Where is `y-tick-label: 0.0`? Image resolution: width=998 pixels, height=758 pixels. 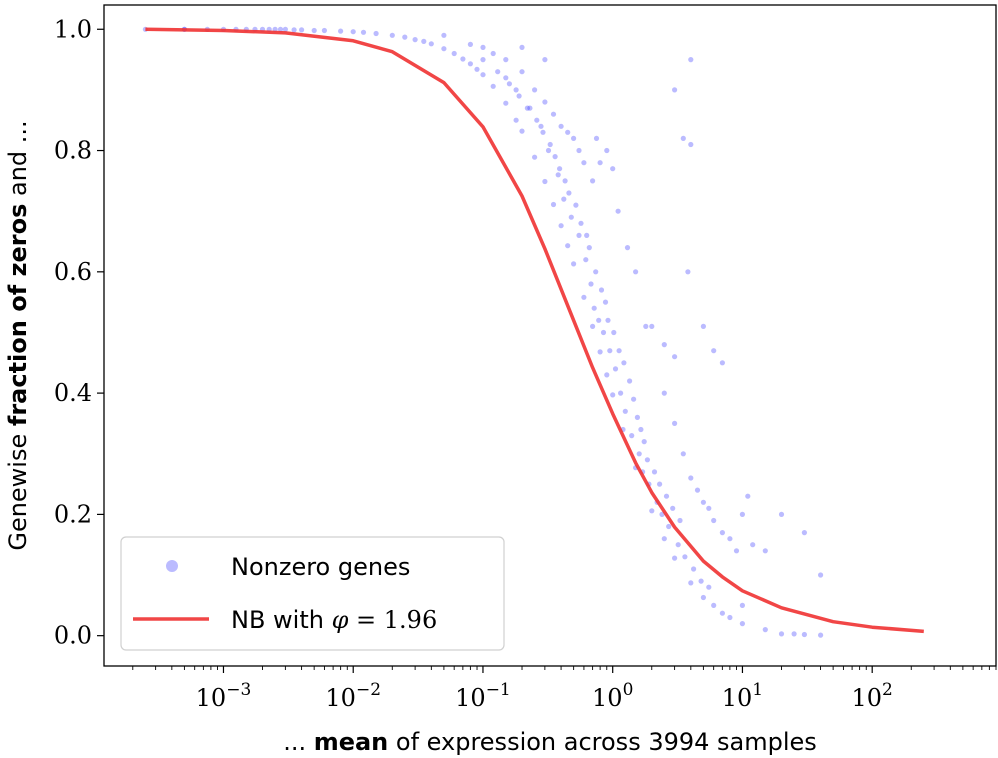 y-tick-label: 0.0 is located at coordinates (73, 636).